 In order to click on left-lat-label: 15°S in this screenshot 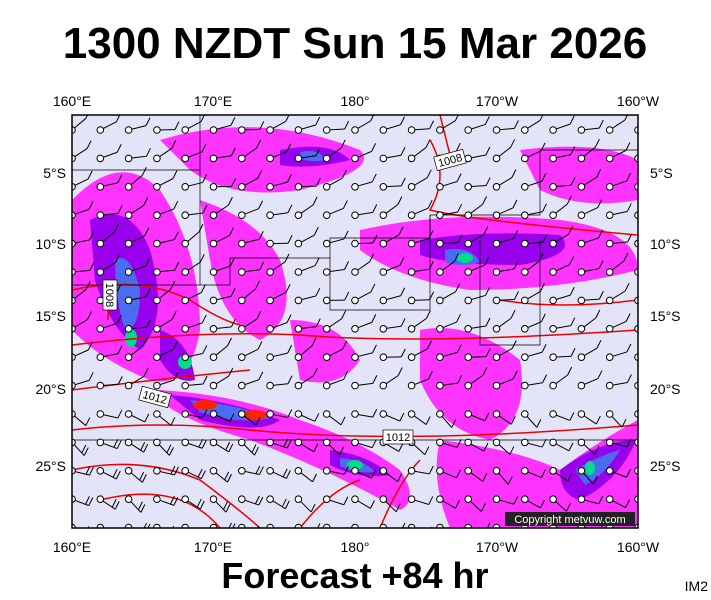, I will do `click(50, 316)`.